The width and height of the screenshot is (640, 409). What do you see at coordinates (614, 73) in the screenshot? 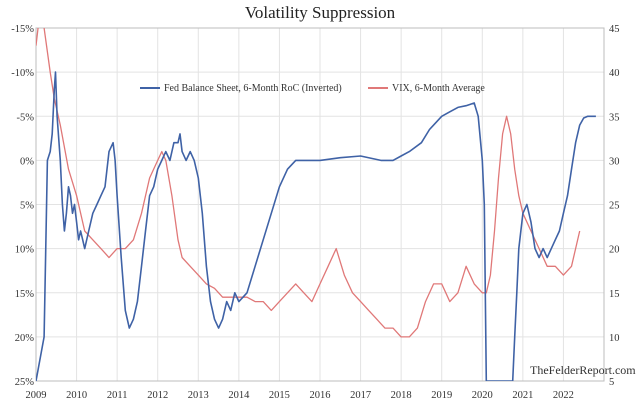
I see `right-tick-label: 40` at bounding box center [614, 73].